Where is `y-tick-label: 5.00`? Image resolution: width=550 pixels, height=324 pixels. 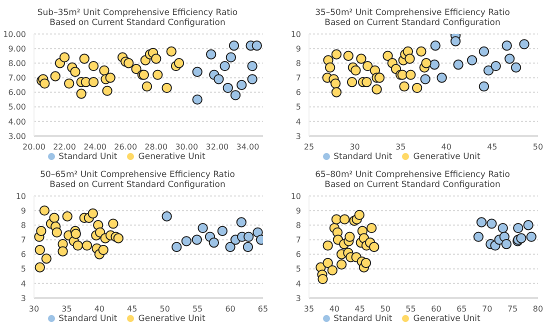 y-tick-label: 5.00 is located at coordinates (17, 107).